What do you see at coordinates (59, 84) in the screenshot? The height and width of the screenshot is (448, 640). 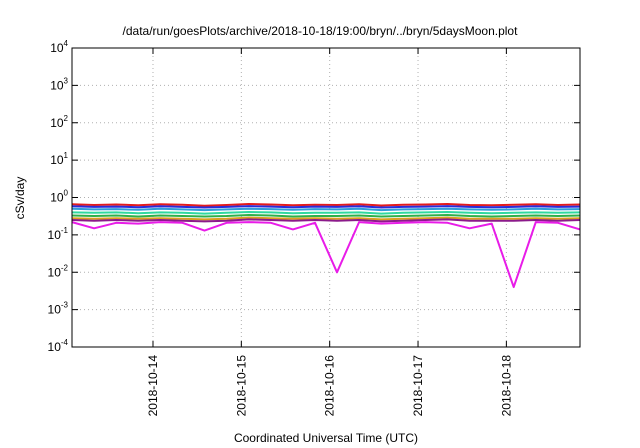 I see `y-tick-label: 10³` at bounding box center [59, 84].